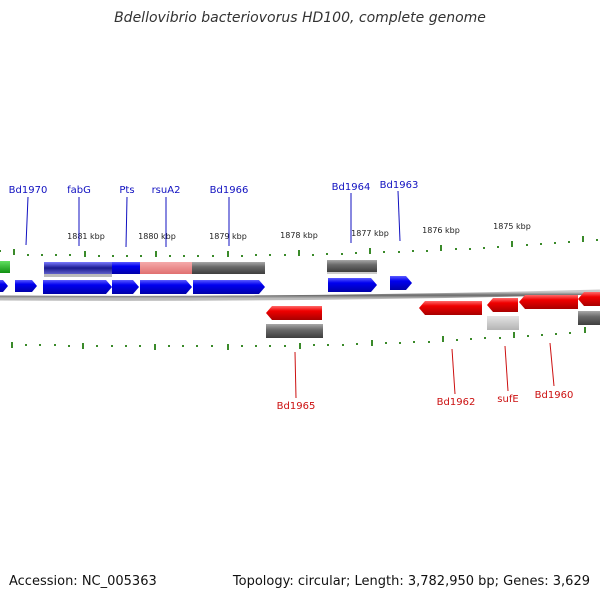  What do you see at coordinates (157, 236) in the screenshot?
I see `scale-label: 1880 kbp` at bounding box center [157, 236].